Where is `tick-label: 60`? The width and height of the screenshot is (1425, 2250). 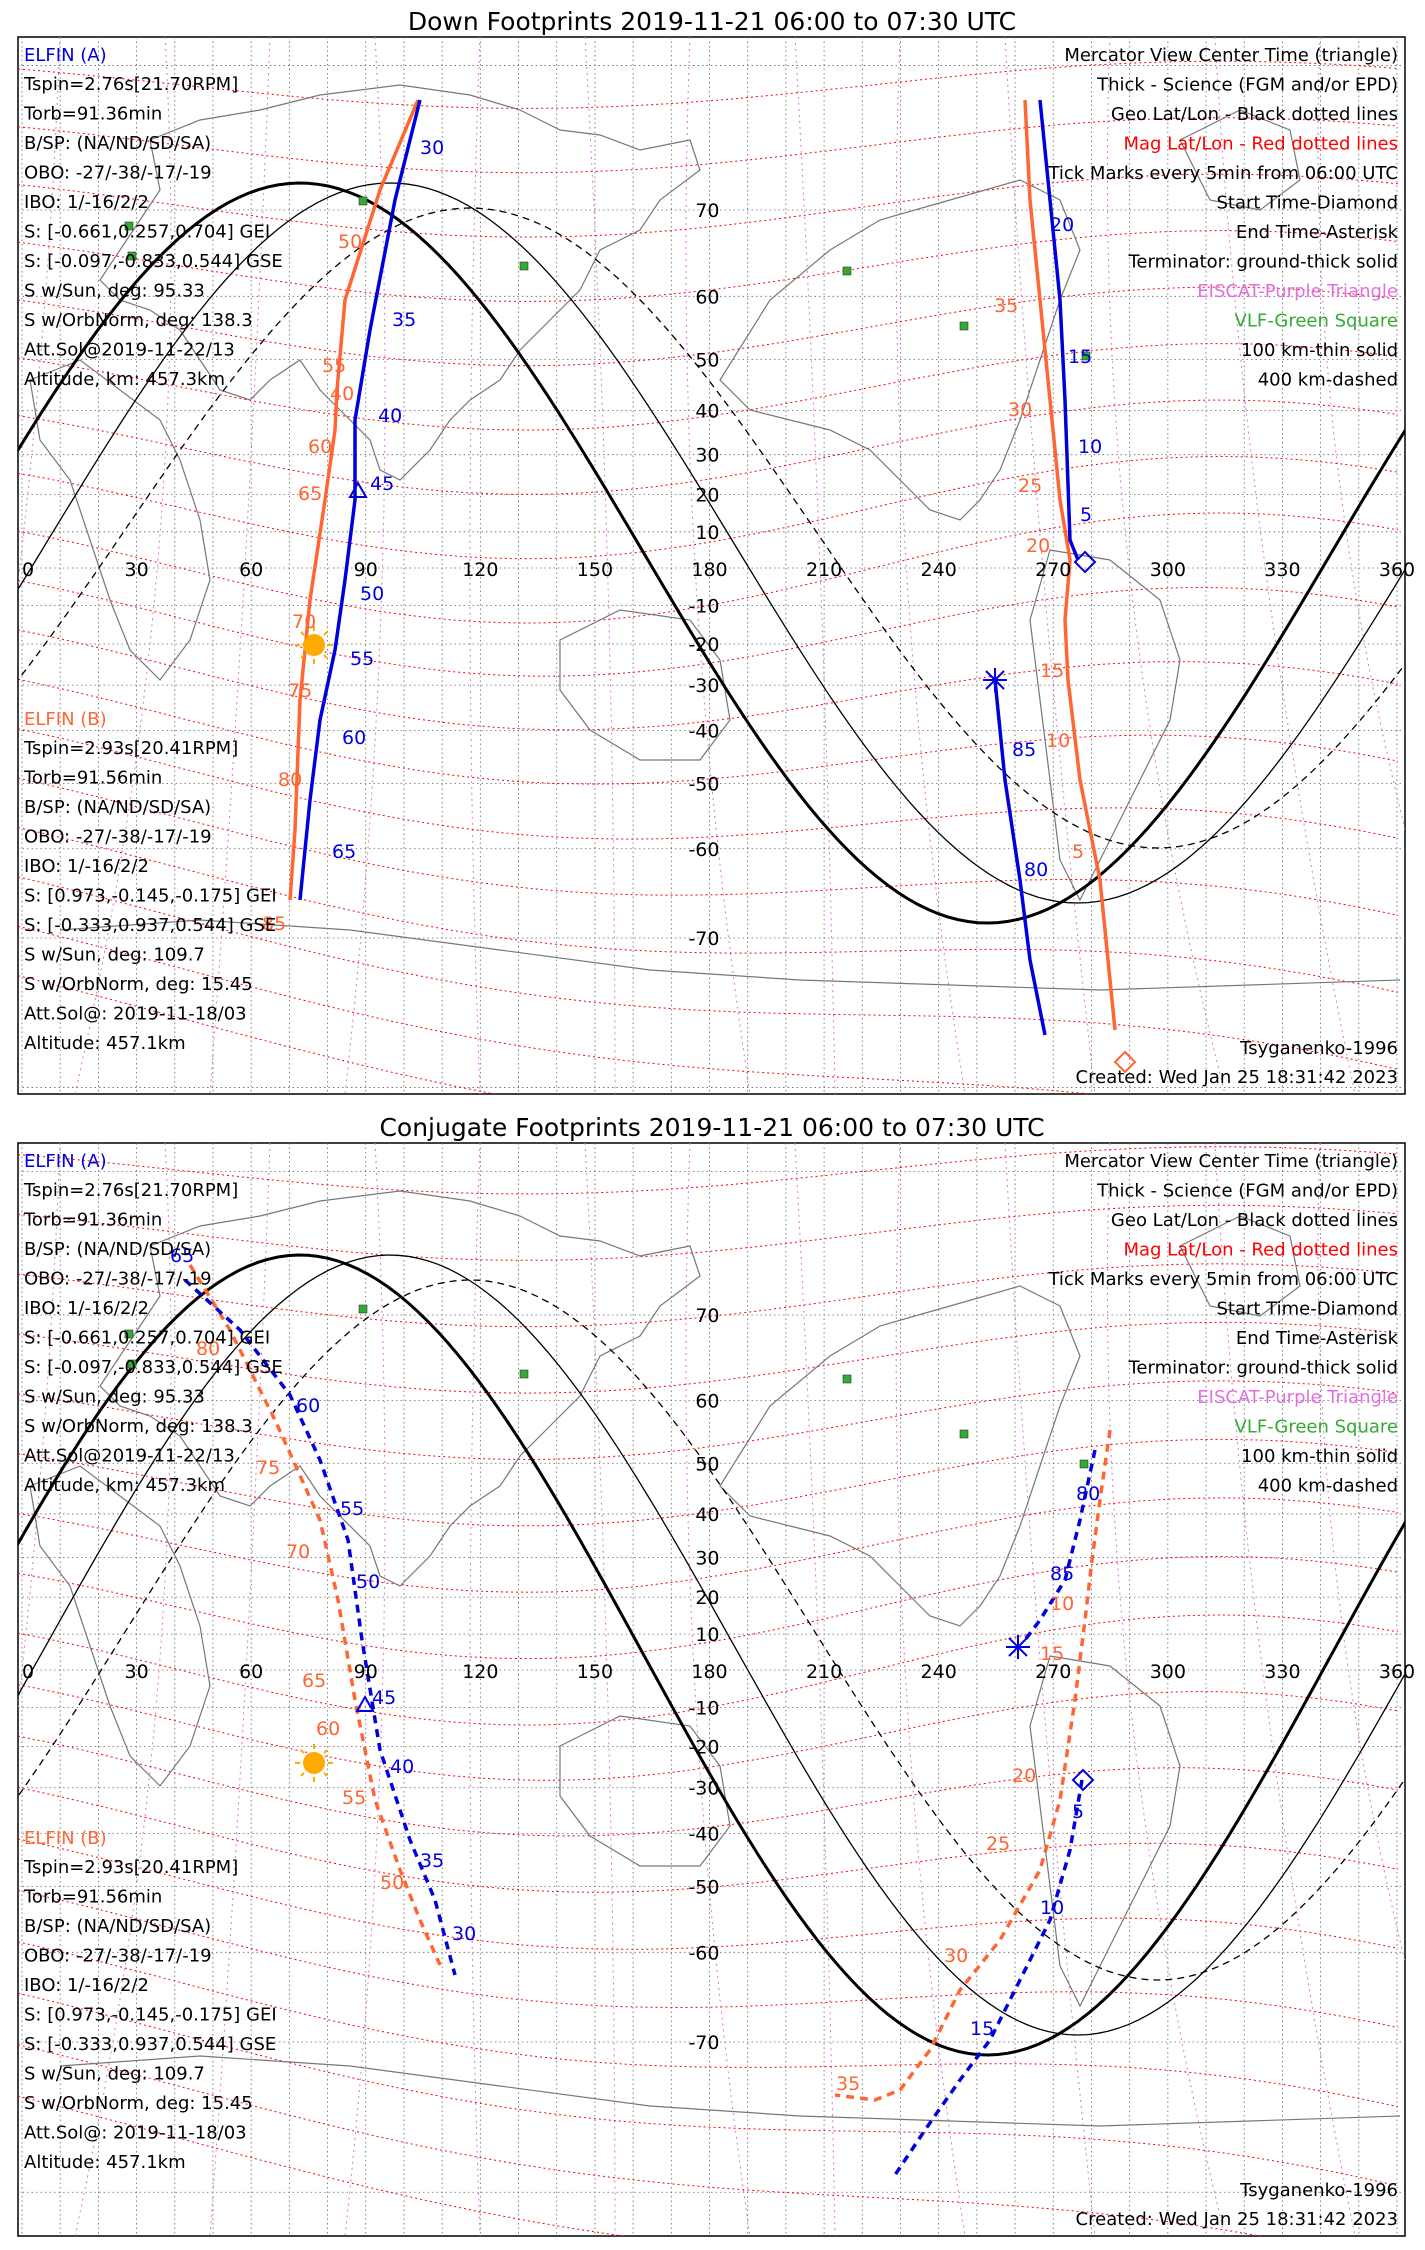 tick-label: 60 is located at coordinates (308, 1406).